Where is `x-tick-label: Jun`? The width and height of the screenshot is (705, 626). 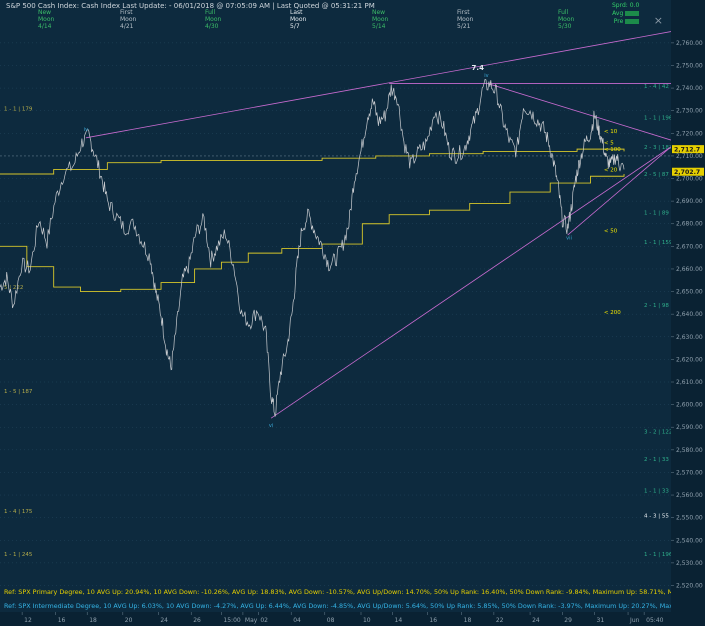
x-tick-label: Jun is located at coordinates (634, 620).